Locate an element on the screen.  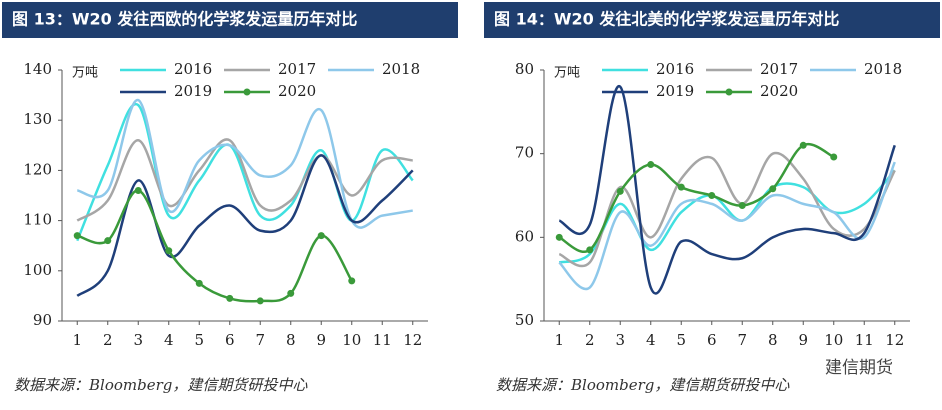
y-tick-label: 120 is located at coordinates (37, 169).